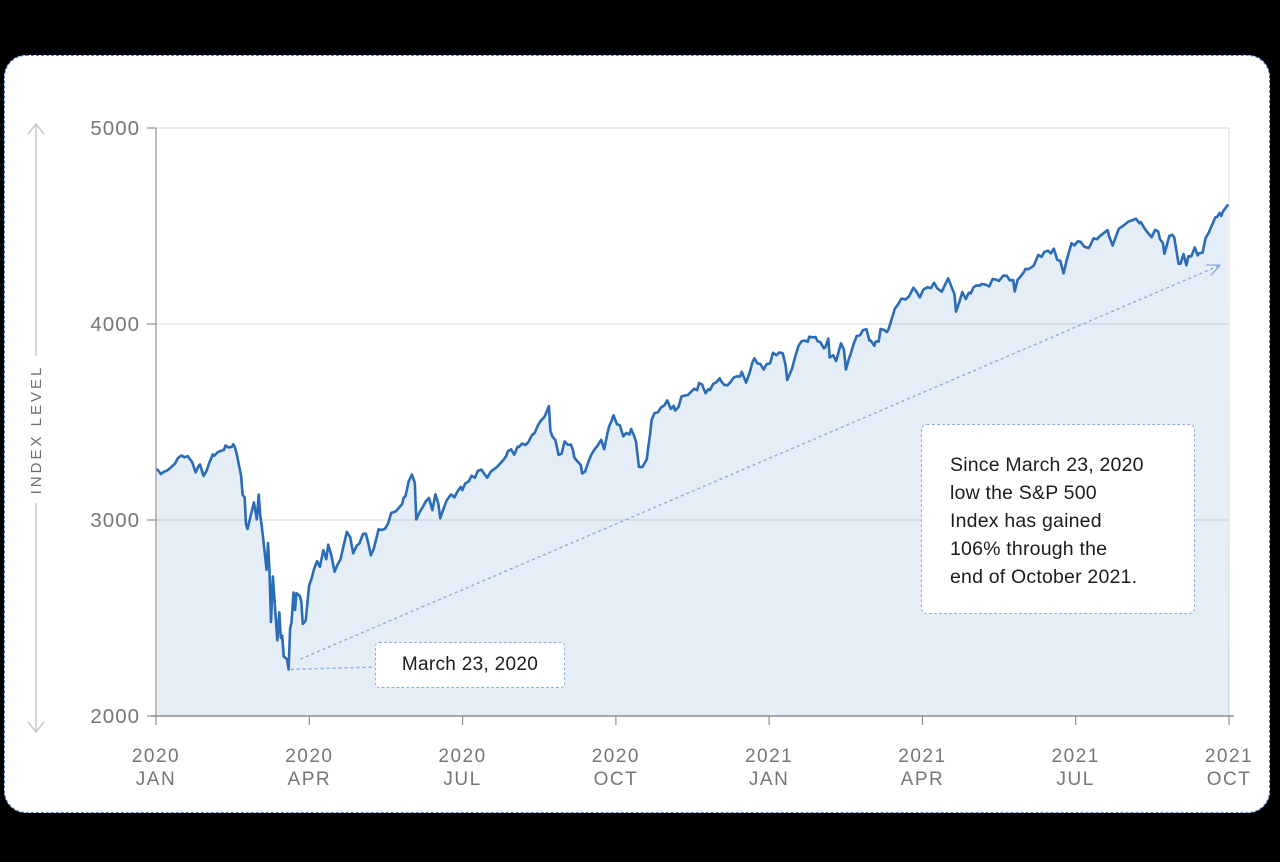 The width and height of the screenshot is (1280, 862). Describe the element at coordinates (115, 324) in the screenshot. I see `y-tick-label-4000: 4000` at that location.